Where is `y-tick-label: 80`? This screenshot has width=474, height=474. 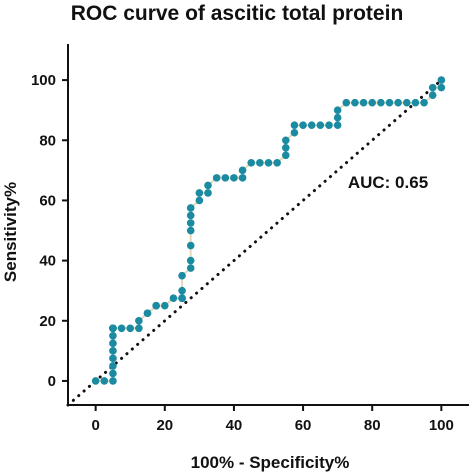
y-tick-label: 80 is located at coordinates (47, 140).